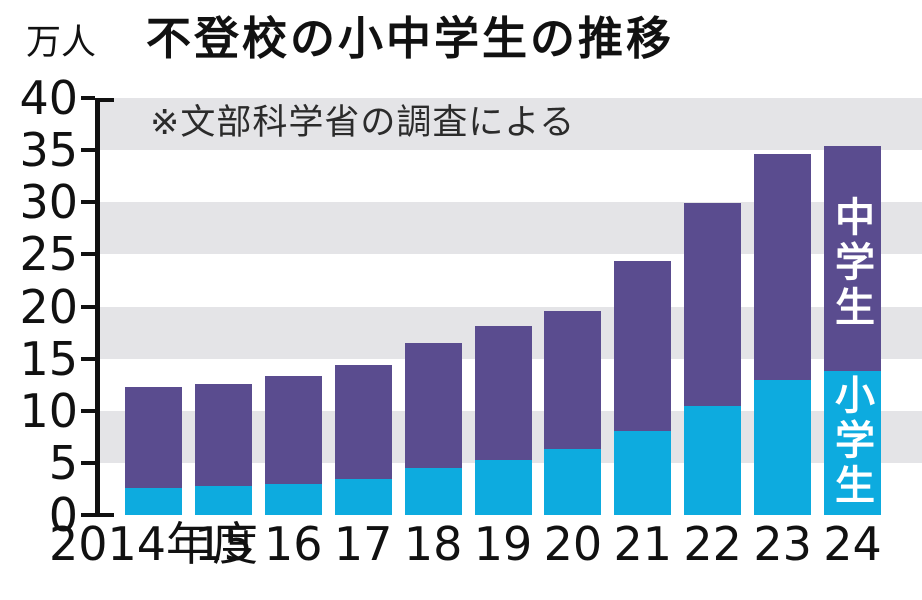 Image resolution: width=922 pixels, height=600 pixels. I want to click on x-axis-label: 22, so click(712, 544).